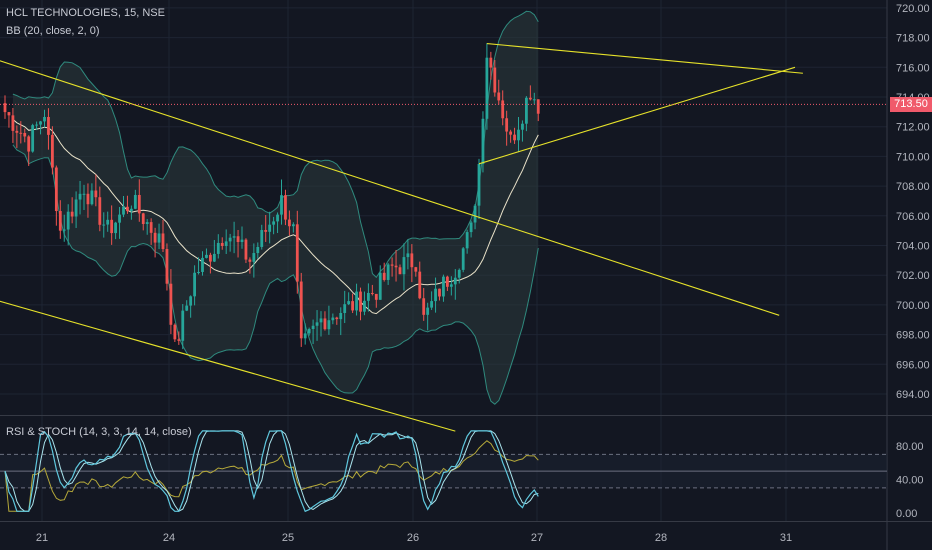  Describe the element at coordinates (228, 366) in the screenshot. I see `trendline` at that location.